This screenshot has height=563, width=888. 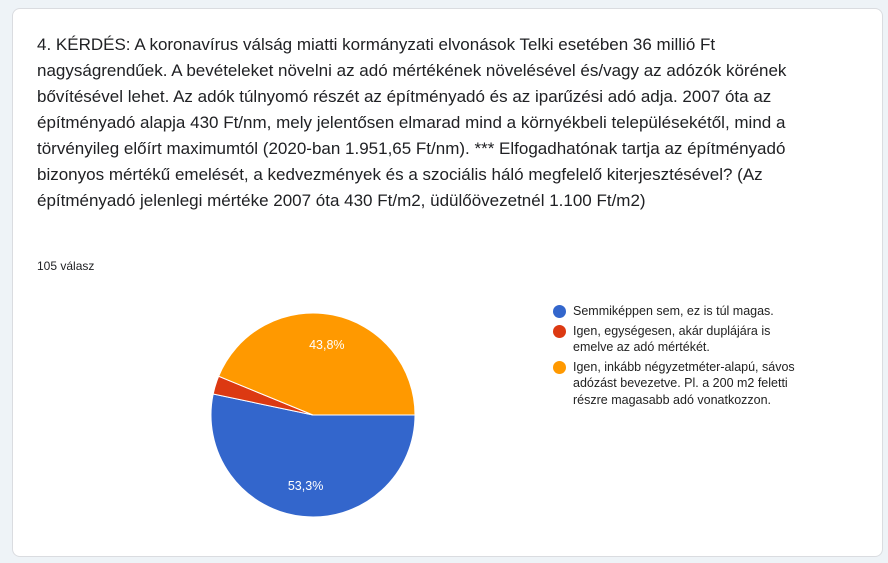 What do you see at coordinates (66, 266) in the screenshot?
I see `response-count: 105 válasz` at bounding box center [66, 266].